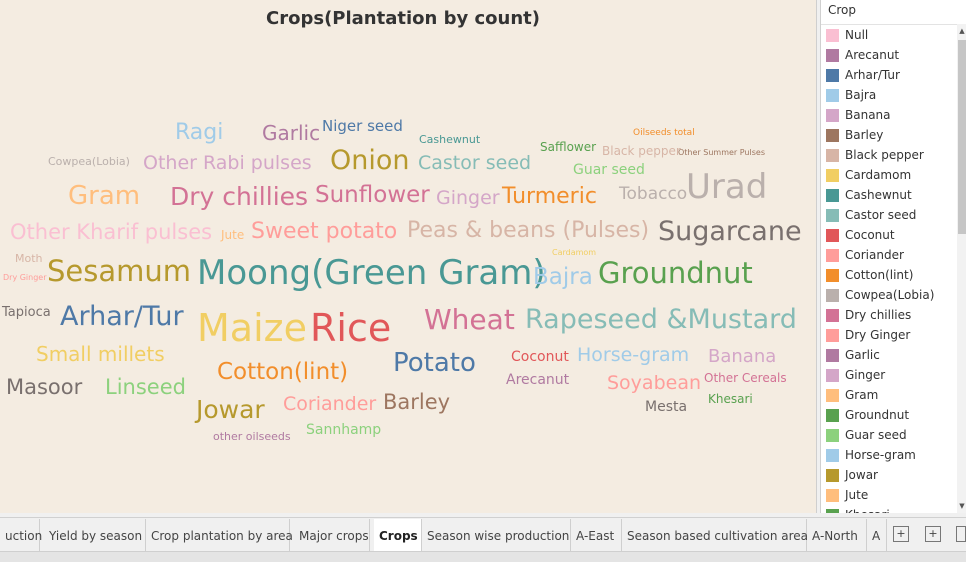  I want to click on word-niger-seed: Niger seed, so click(362, 126).